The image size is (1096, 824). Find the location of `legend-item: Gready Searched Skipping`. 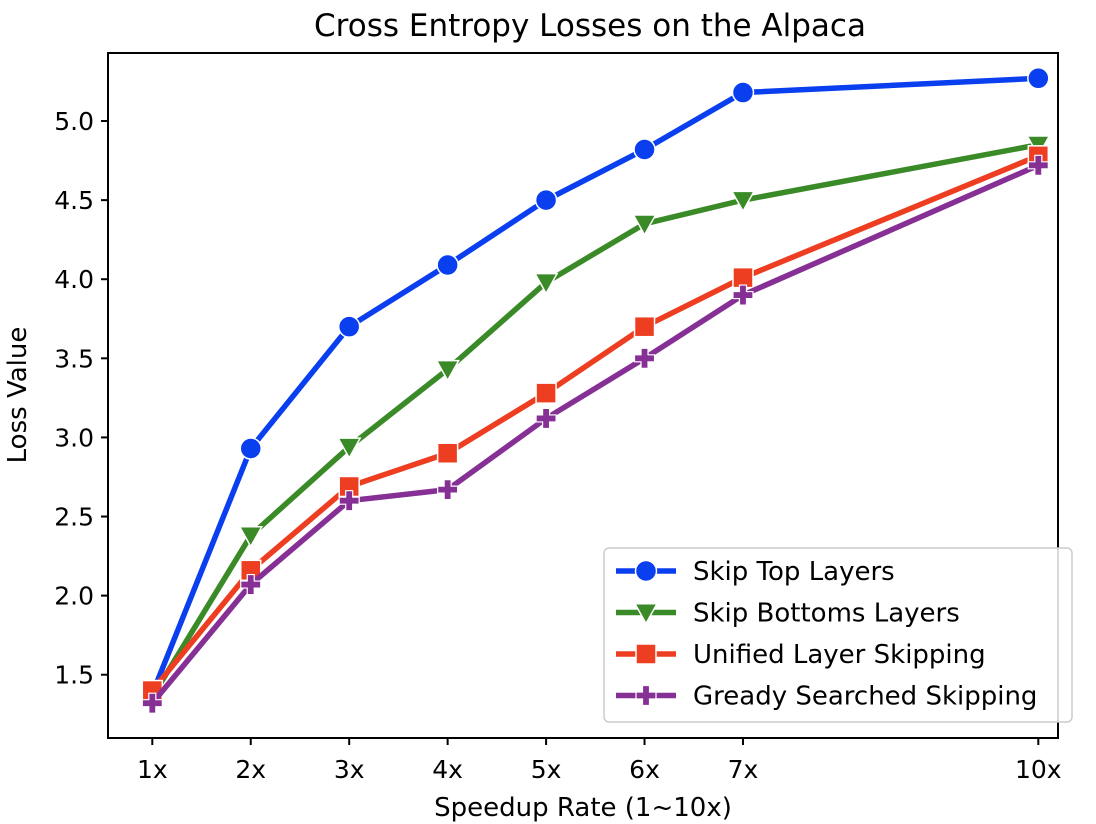

legend-item: Gready Searched Skipping is located at coordinates (826, 697).